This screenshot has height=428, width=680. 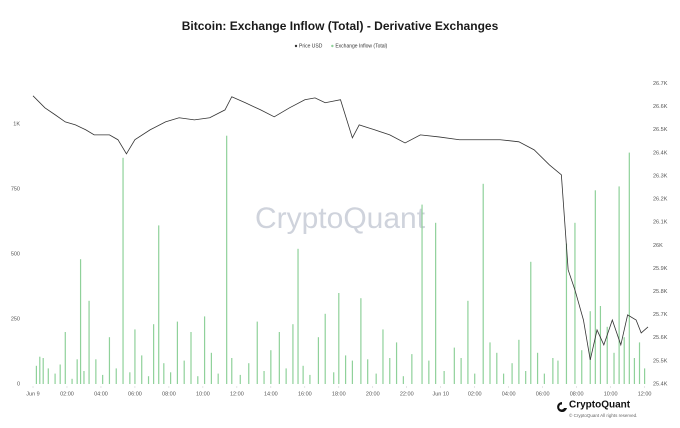 What do you see at coordinates (660, 338) in the screenshot?
I see `y2-tick-label: 25.6K` at bounding box center [660, 338].